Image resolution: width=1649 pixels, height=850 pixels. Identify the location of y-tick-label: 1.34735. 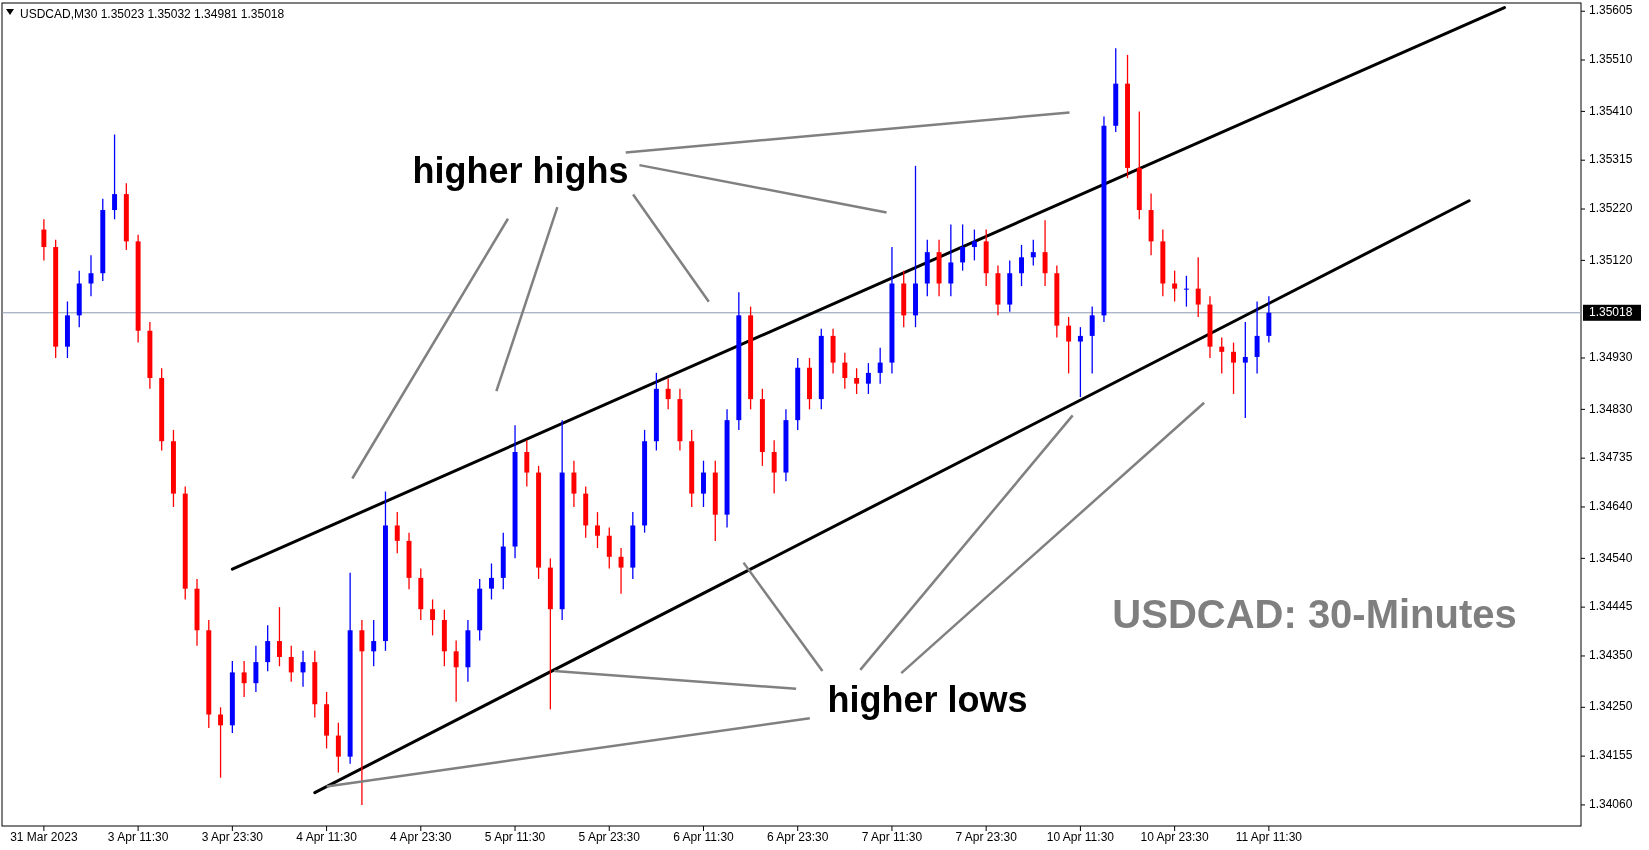
(1611, 457).